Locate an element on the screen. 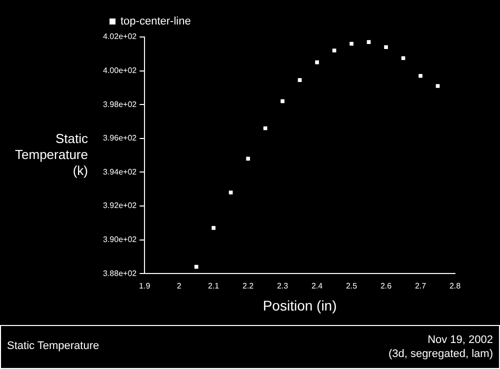  x-tick-label: 2.6 is located at coordinates (386, 286).